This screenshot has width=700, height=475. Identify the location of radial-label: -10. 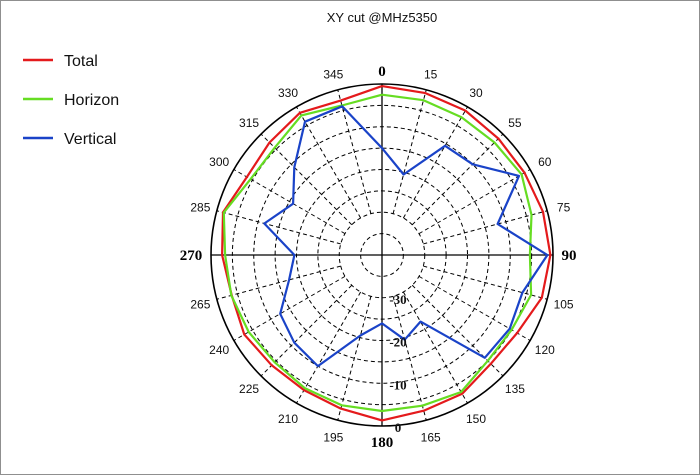
(397, 384).